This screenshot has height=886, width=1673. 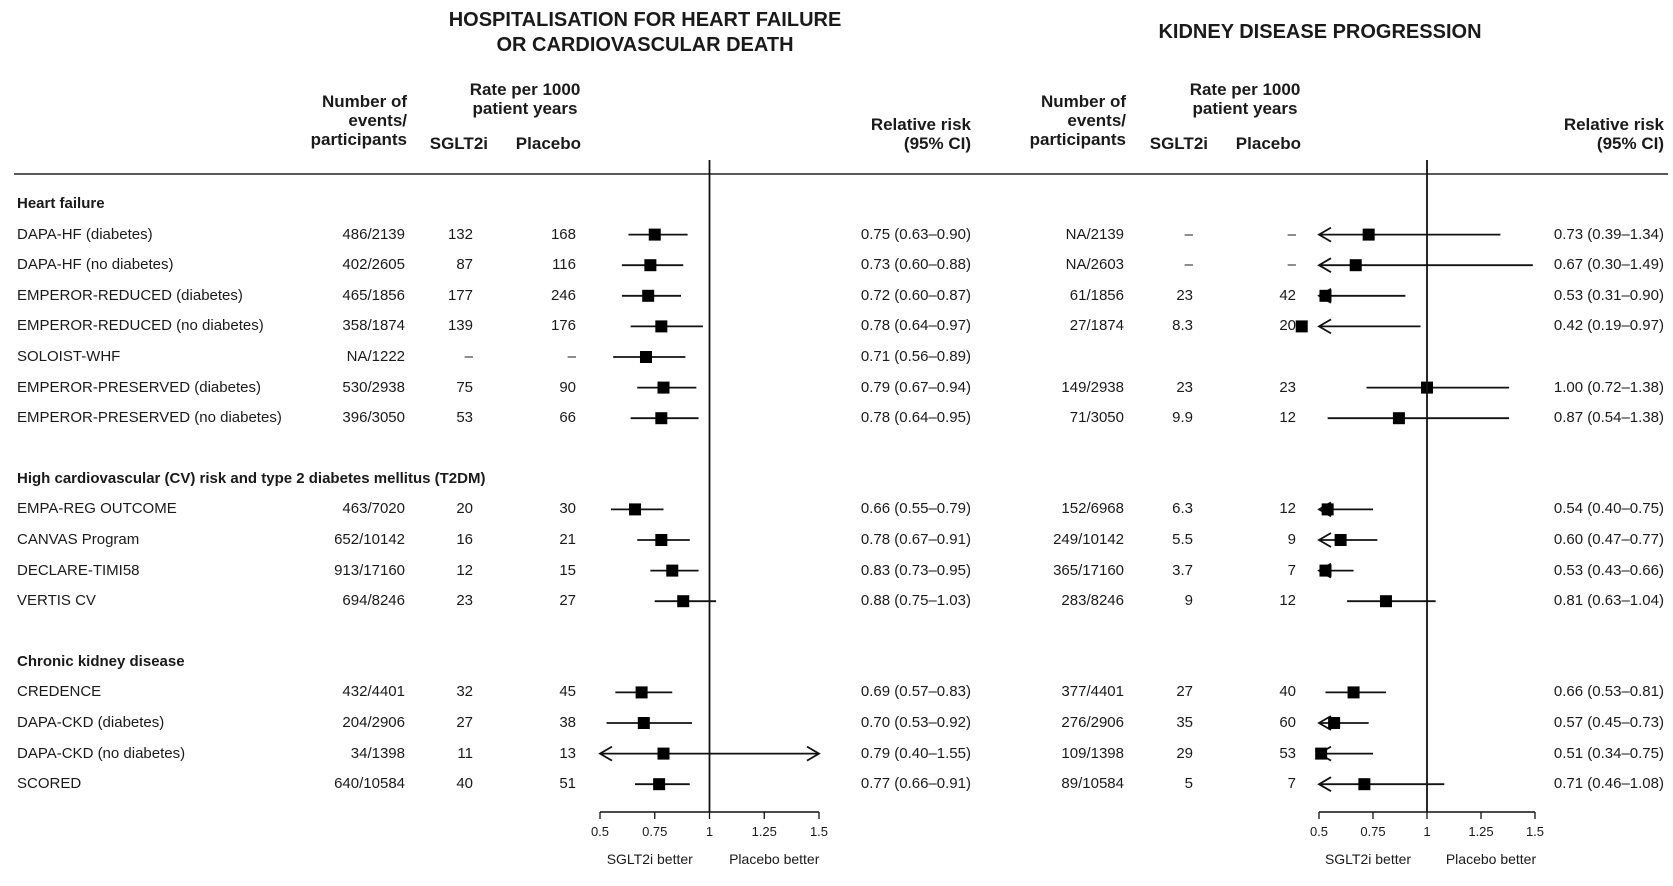 What do you see at coordinates (373, 295) in the screenshot?
I see `hf-events: 465/1856` at bounding box center [373, 295].